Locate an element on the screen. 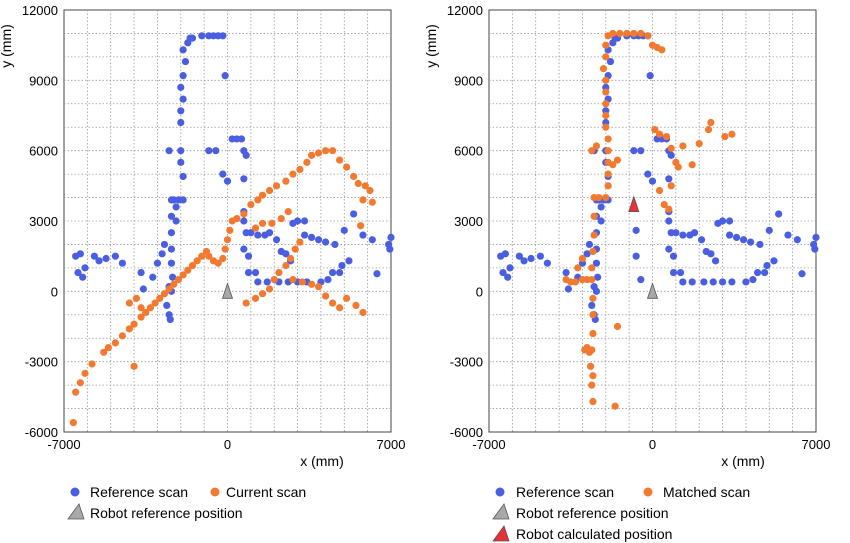 Image resolution: width=850 pixels, height=543 pixels. legend-marker-reference-right is located at coordinates (500, 492).